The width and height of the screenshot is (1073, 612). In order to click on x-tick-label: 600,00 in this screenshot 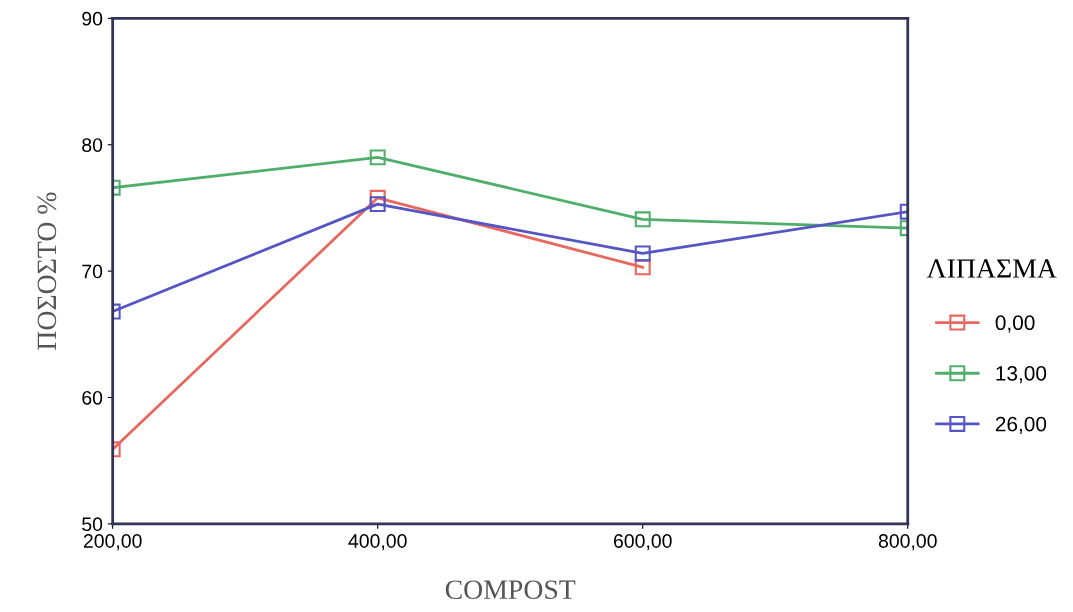, I will do `click(642, 542)`.